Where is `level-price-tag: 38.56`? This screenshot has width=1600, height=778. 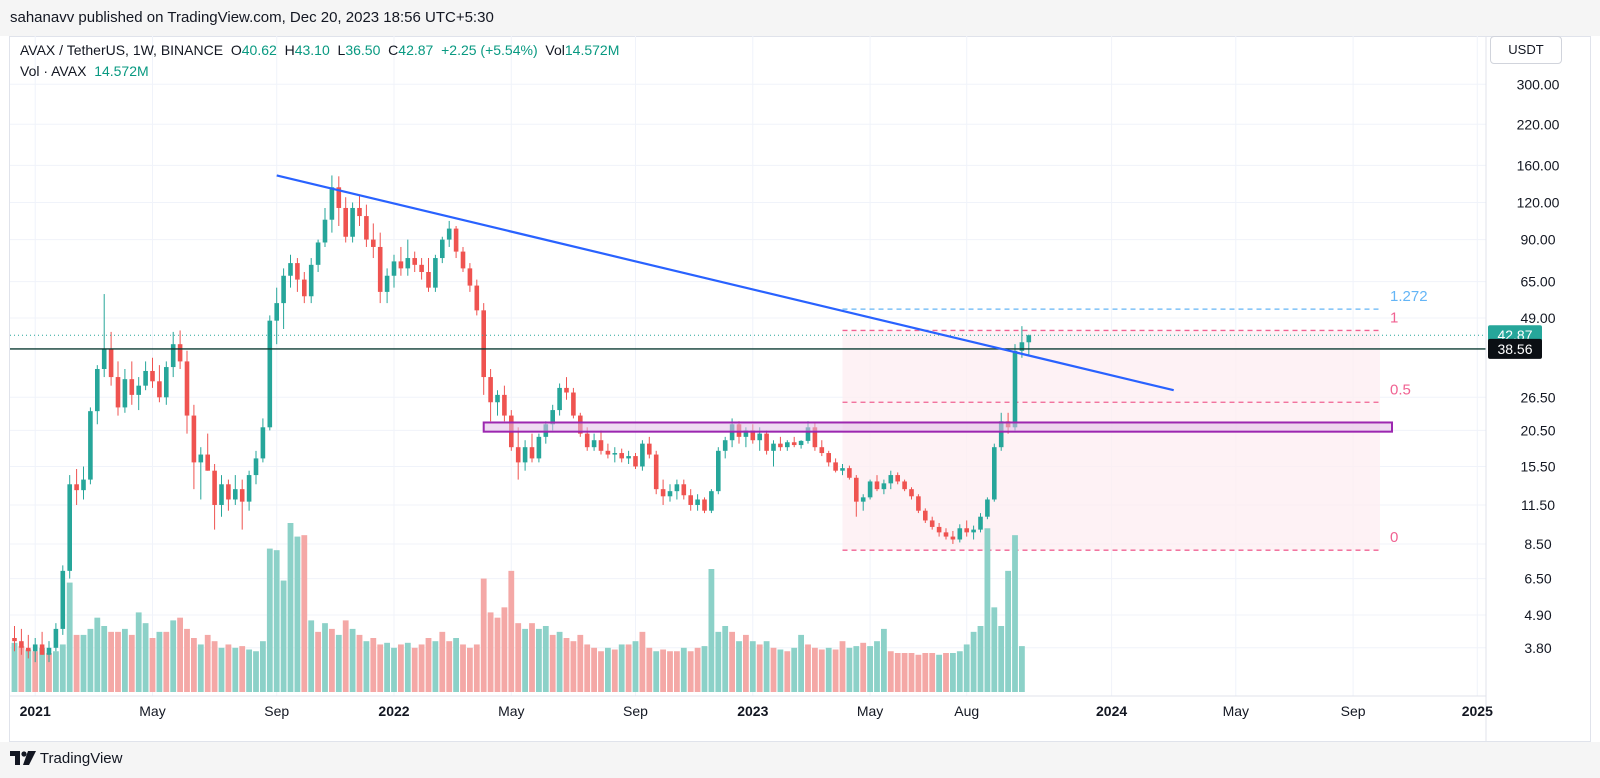
level-price-tag: 38.56 is located at coordinates (1514, 349).